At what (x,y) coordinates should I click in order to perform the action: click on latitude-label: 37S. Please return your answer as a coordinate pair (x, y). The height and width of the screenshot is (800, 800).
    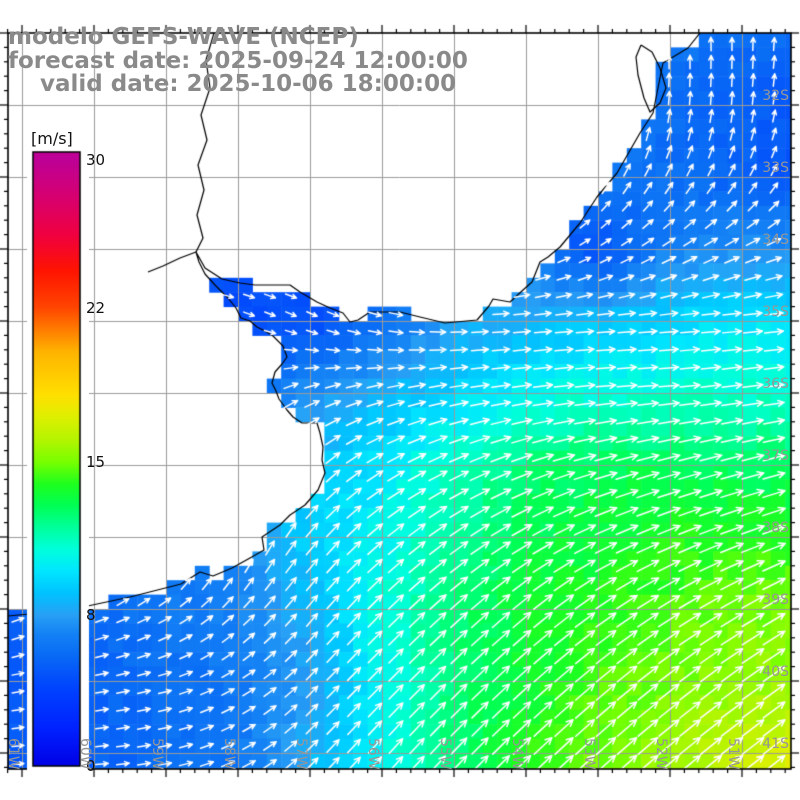
    Looking at the image, I should click on (775, 456).